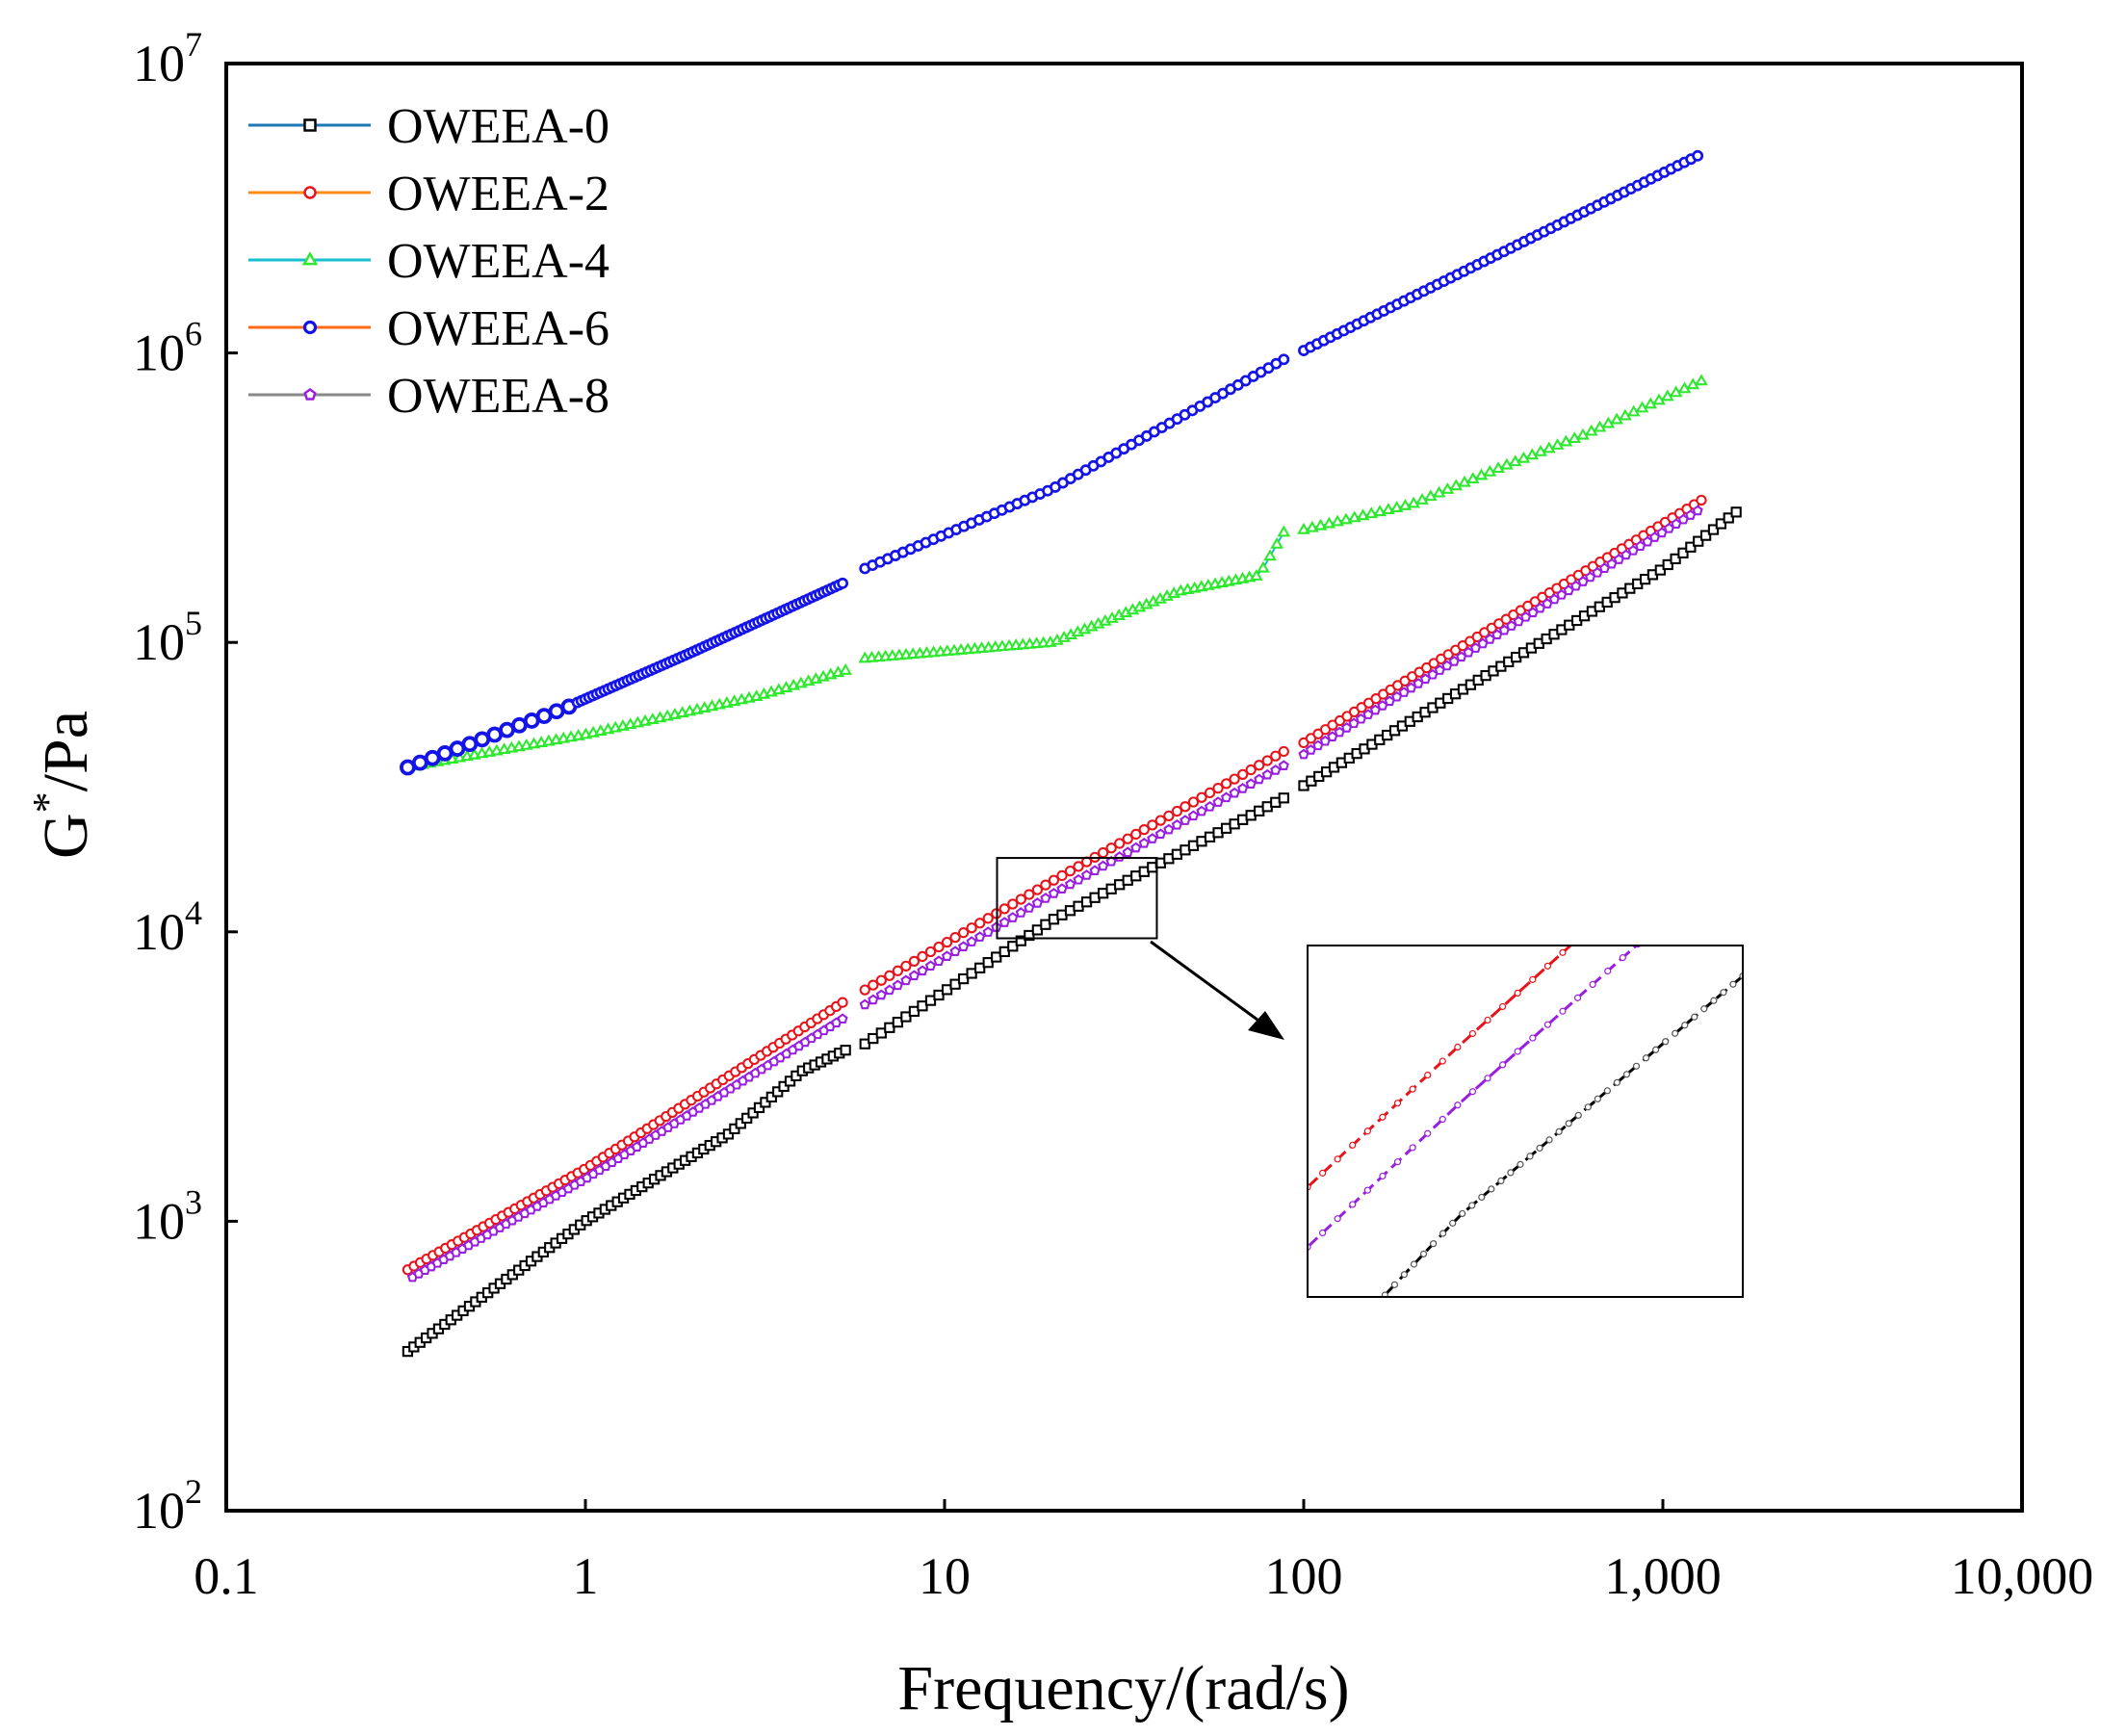 This screenshot has height=1736, width=2126. I want to click on zoom-arrow-head, so click(1266, 1025).